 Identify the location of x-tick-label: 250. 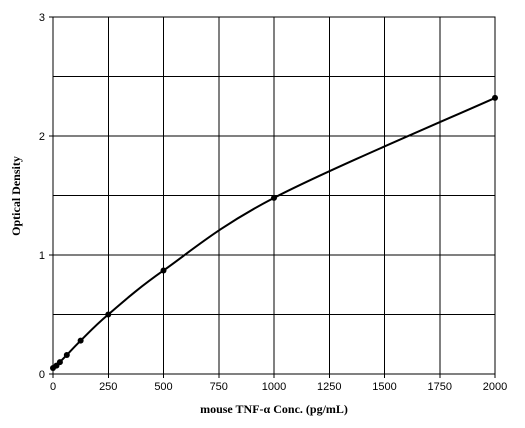
(108, 387).